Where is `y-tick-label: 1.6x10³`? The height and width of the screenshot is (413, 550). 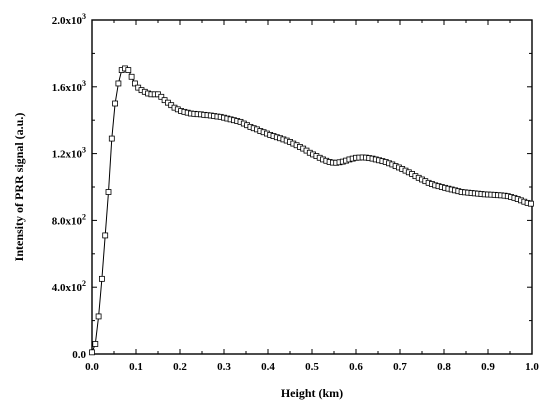 y-tick-label: 1.6x10³ is located at coordinates (69, 86).